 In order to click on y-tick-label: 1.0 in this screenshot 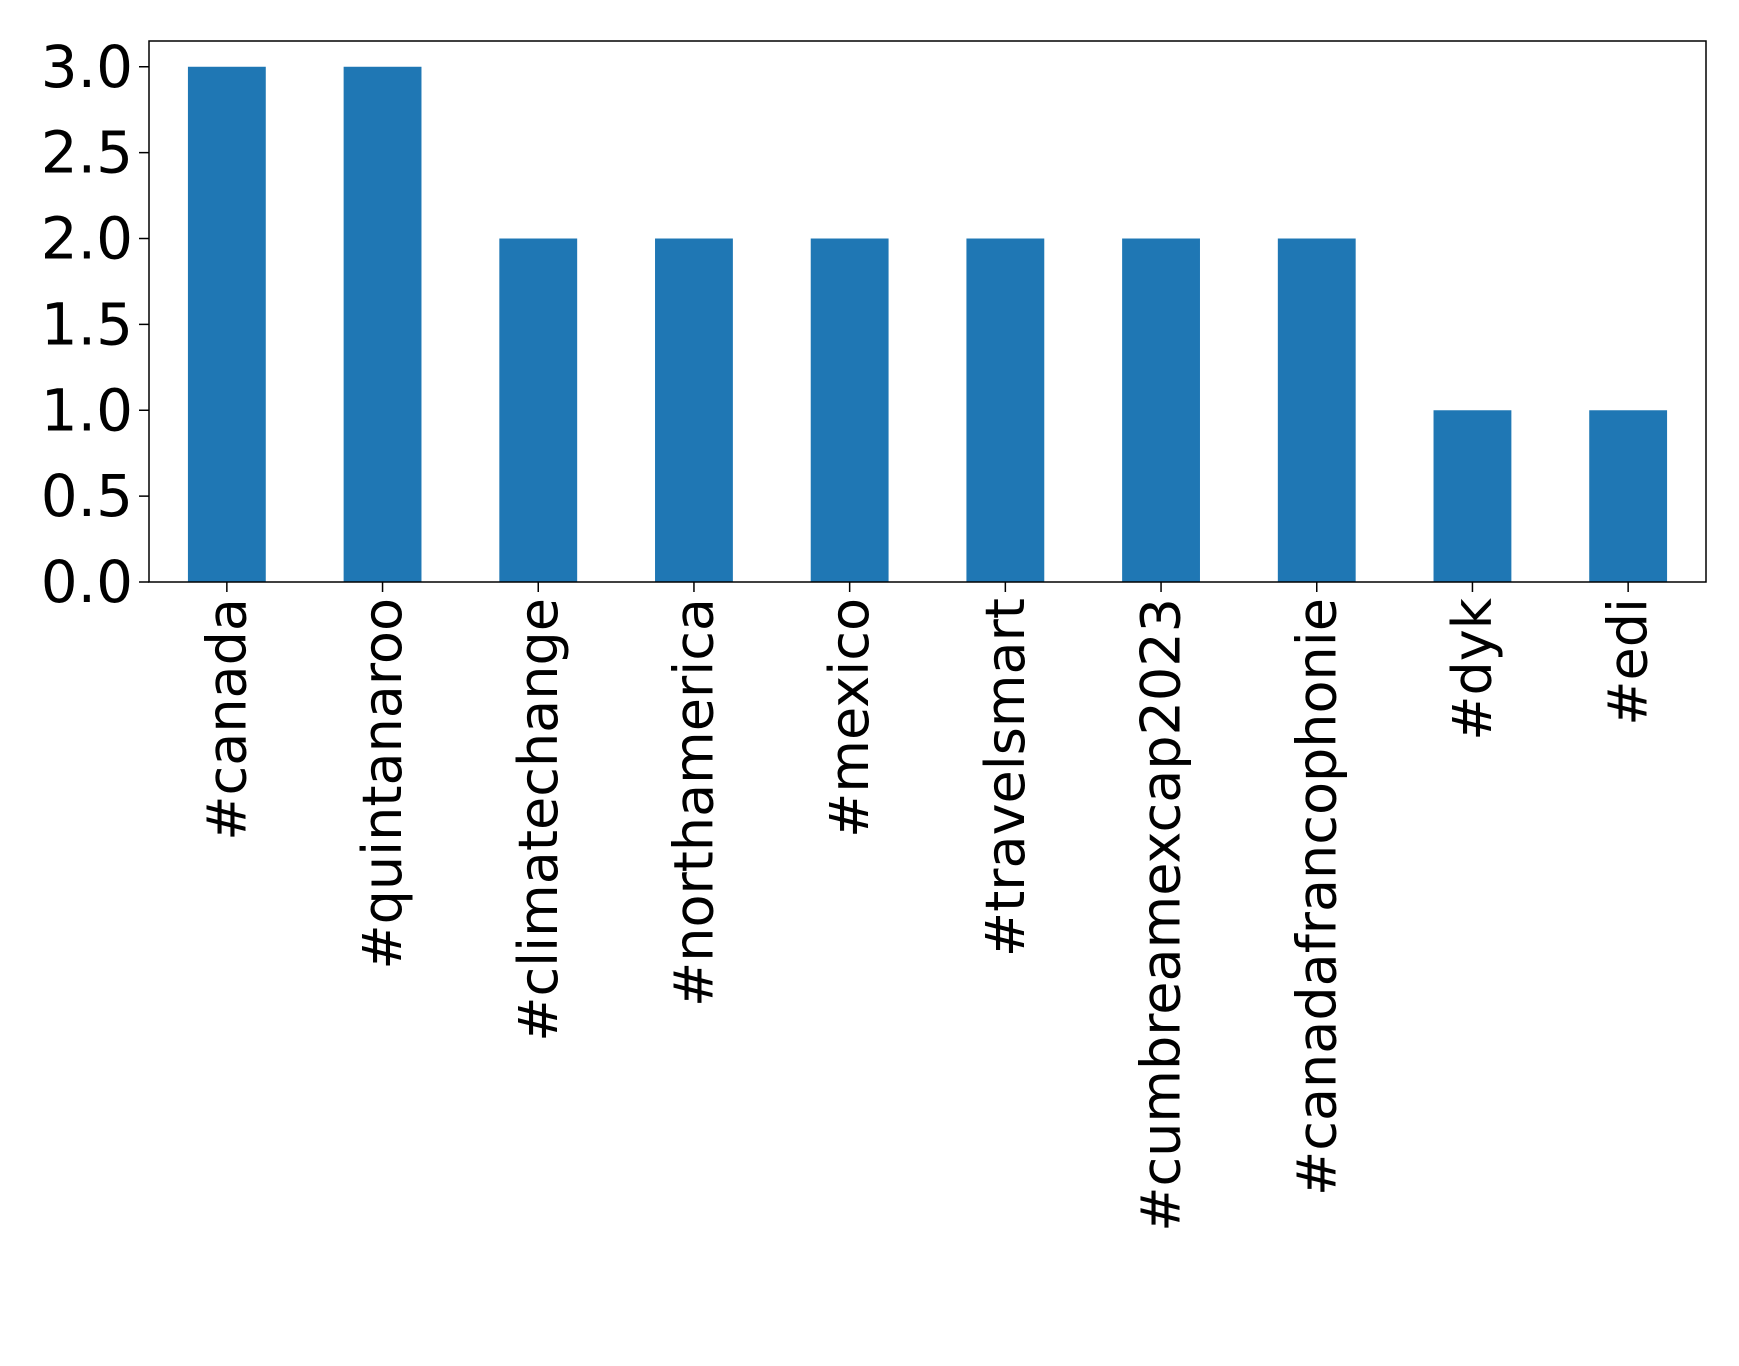, I will do `click(87, 410)`.